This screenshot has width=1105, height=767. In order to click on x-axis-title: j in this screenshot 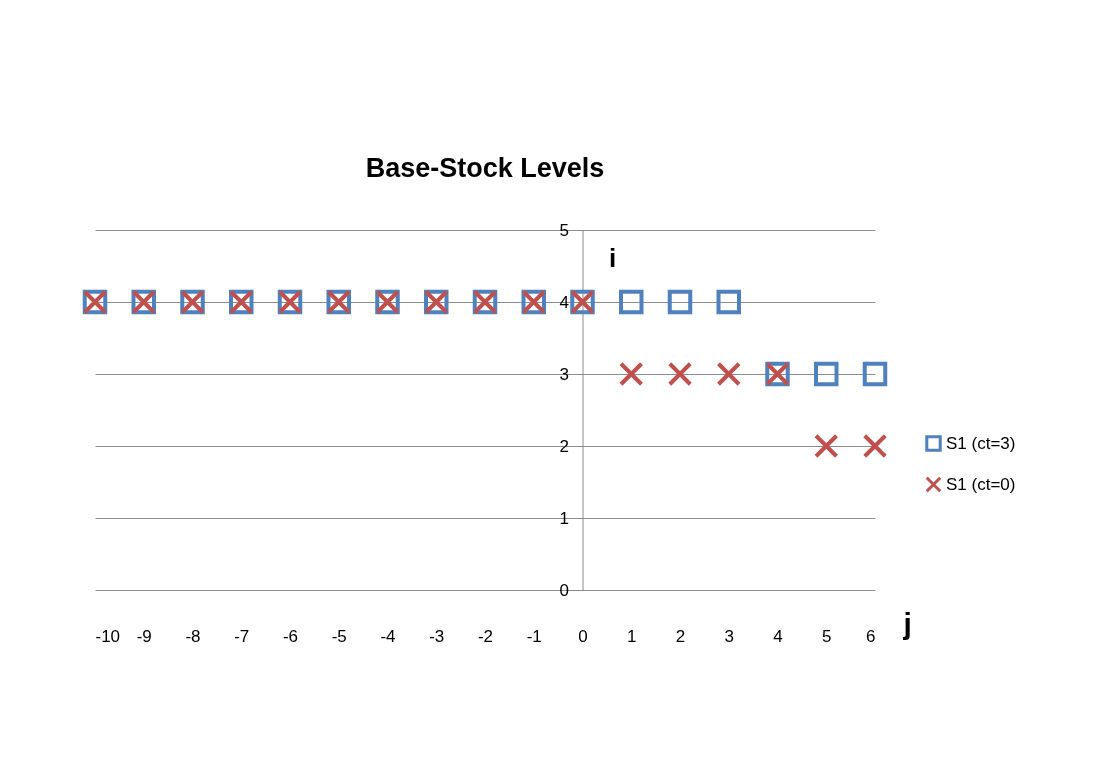, I will do `click(907, 623)`.